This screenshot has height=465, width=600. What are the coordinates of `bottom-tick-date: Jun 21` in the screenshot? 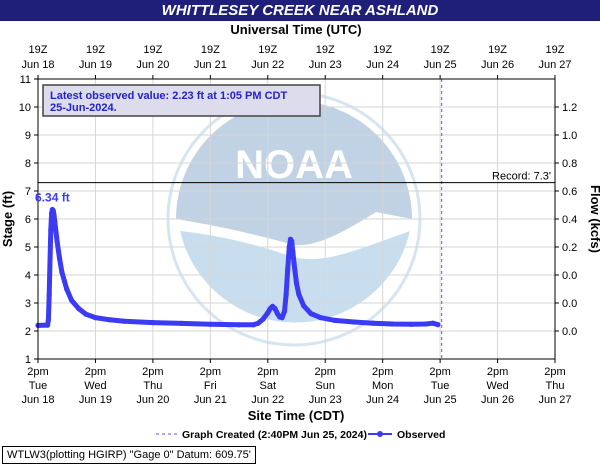 It's located at (210, 400).